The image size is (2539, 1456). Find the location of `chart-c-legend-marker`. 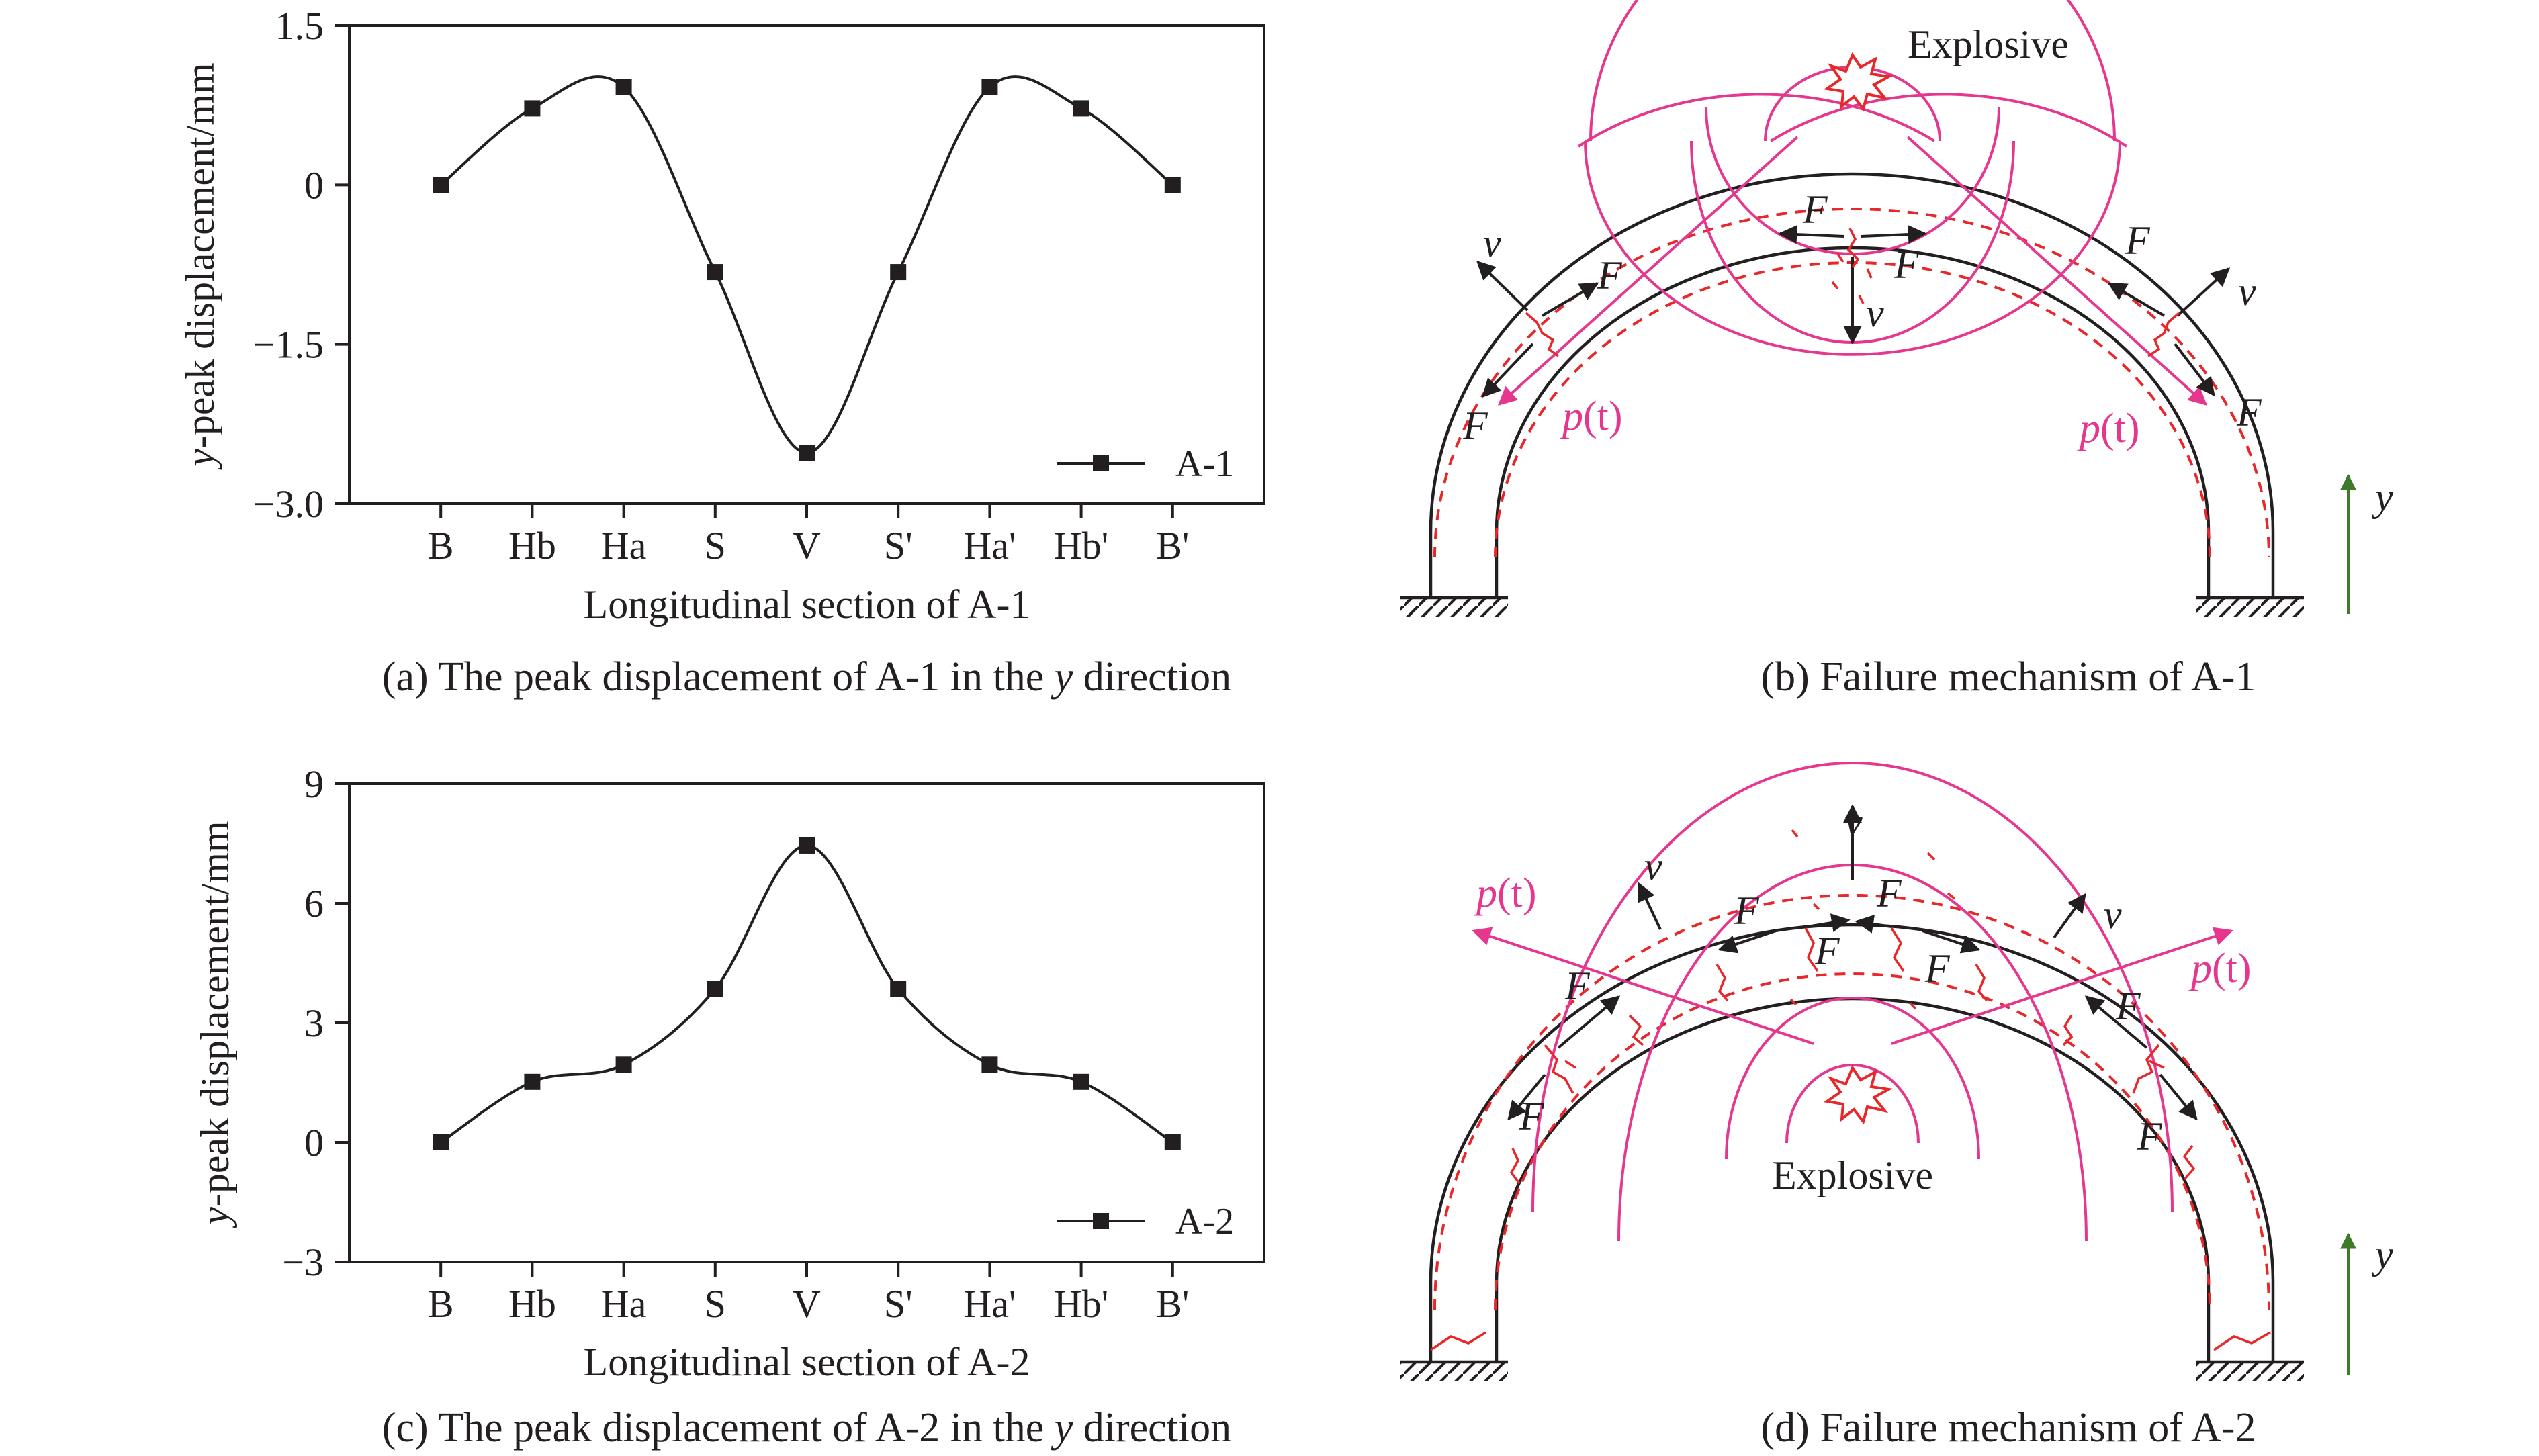

chart-c-legend-marker is located at coordinates (1101, 1221).